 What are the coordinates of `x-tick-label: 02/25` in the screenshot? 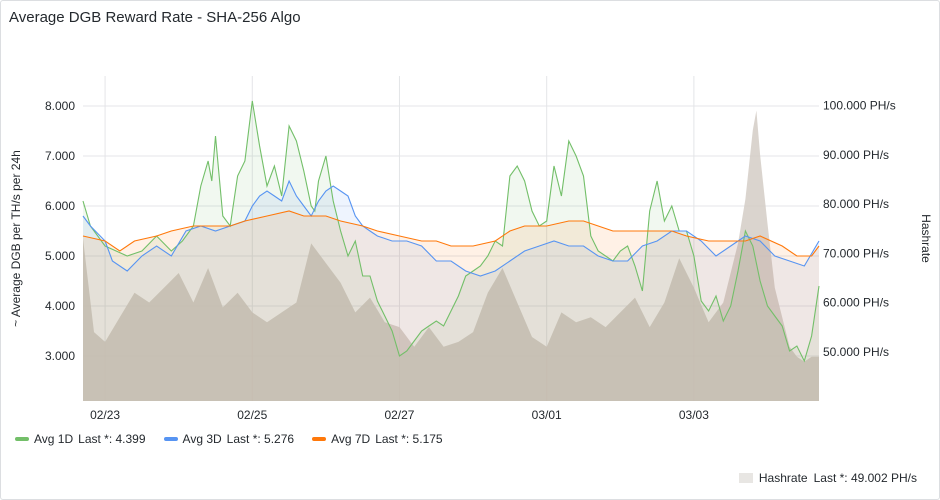 It's located at (252, 415).